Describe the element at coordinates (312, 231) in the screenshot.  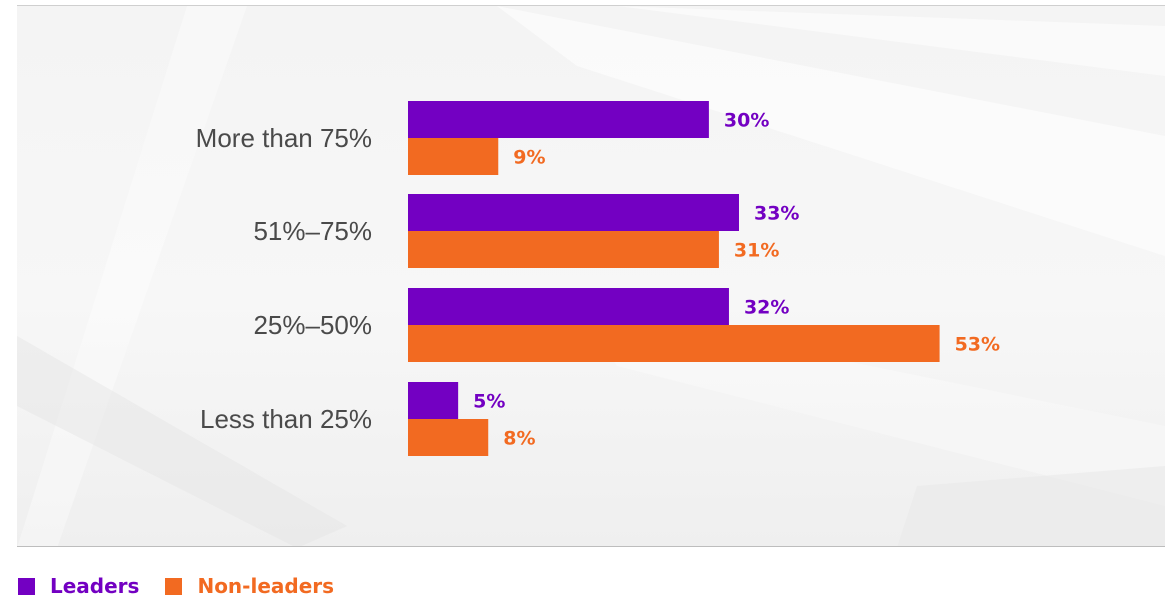
I see `category-label: 51%–75%` at that location.